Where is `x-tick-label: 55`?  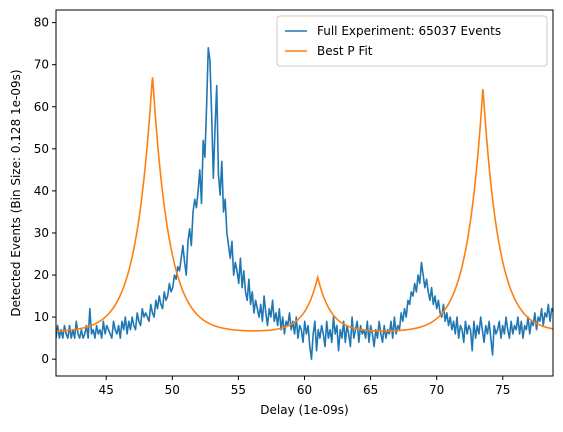 x-tick-label: 55 is located at coordinates (238, 390).